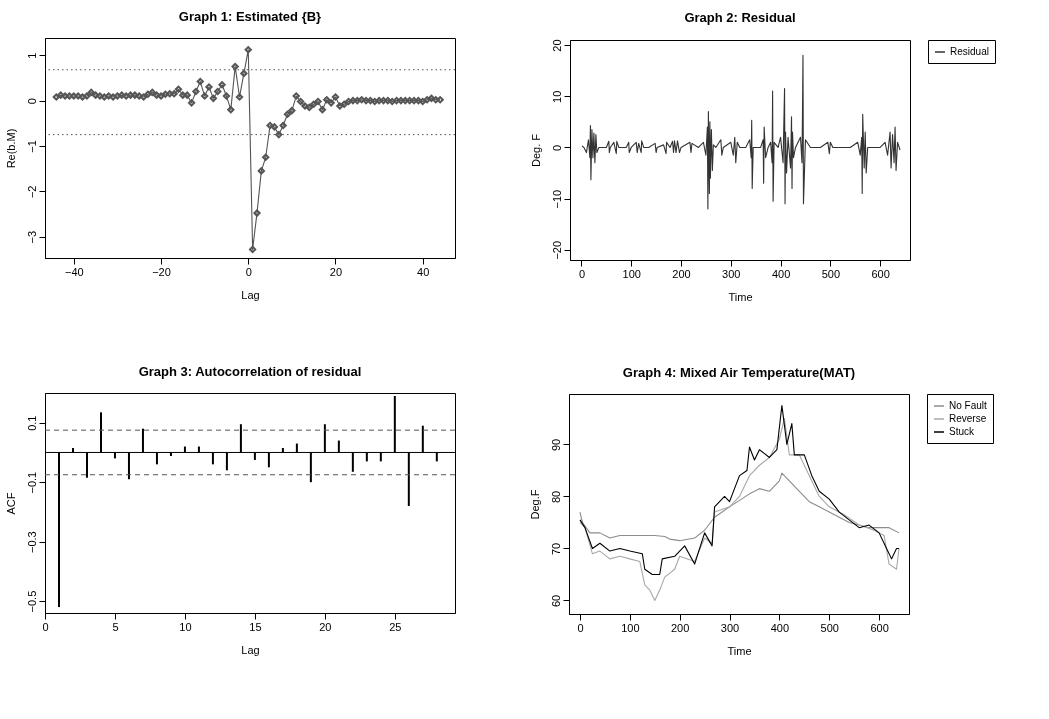 Image resolution: width=1049 pixels, height=719 pixels. Describe the element at coordinates (423, 271) in the screenshot. I see `x-tick-label: 40` at that location.